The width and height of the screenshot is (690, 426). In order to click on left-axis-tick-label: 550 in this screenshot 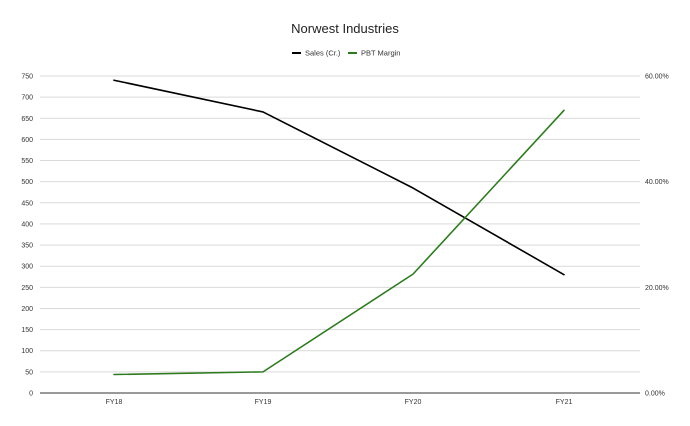, I will do `click(27, 161)`.